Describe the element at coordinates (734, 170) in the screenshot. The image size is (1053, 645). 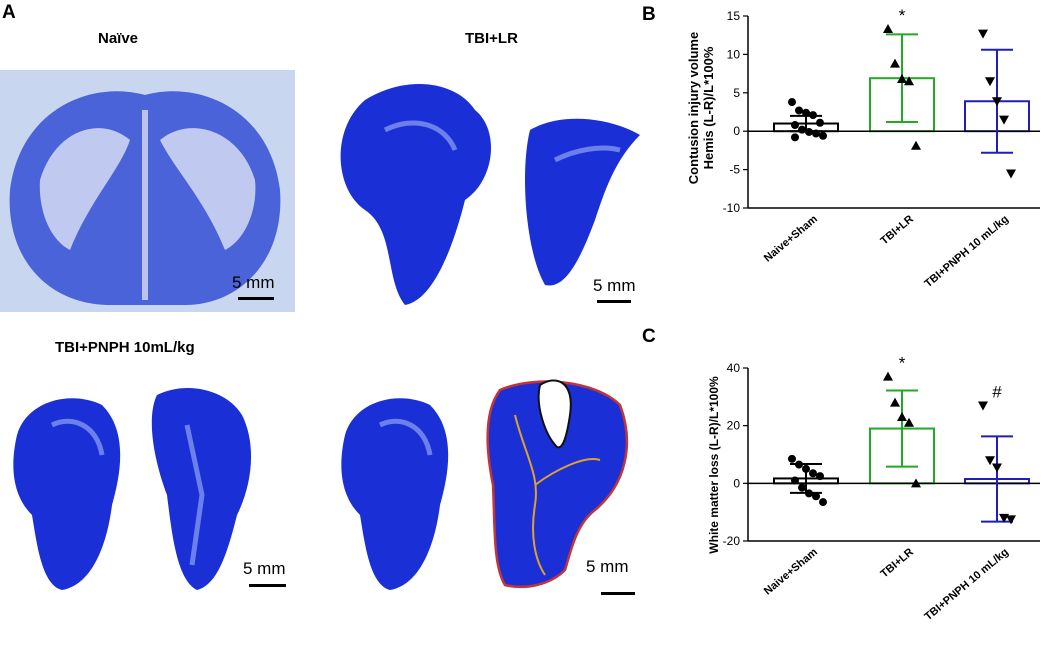
I see `chart-b-y-tick-label: -5` at that location.